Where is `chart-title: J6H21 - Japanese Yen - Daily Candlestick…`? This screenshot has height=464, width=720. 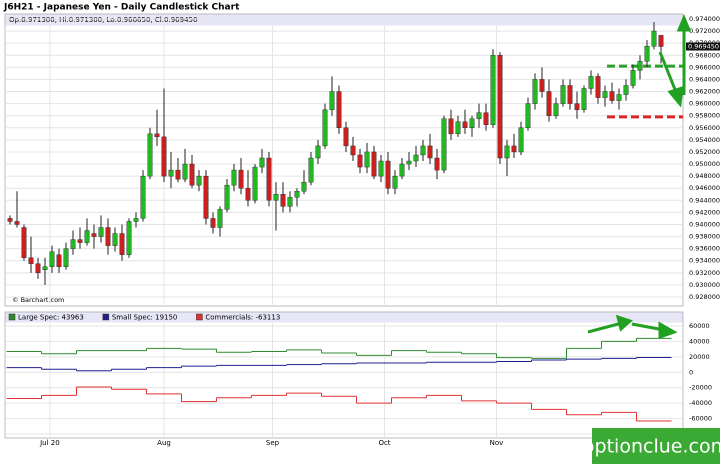 chart-title: J6H21 - Japanese Yen - Daily Candlestick… is located at coordinates (121, 8).